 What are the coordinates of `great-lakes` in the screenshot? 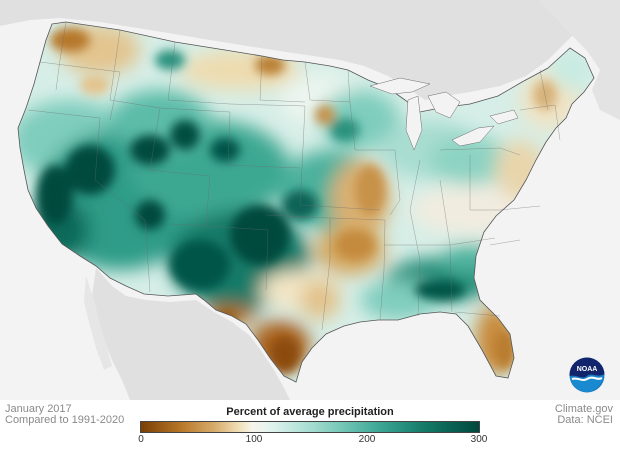 It's located at (444, 114).